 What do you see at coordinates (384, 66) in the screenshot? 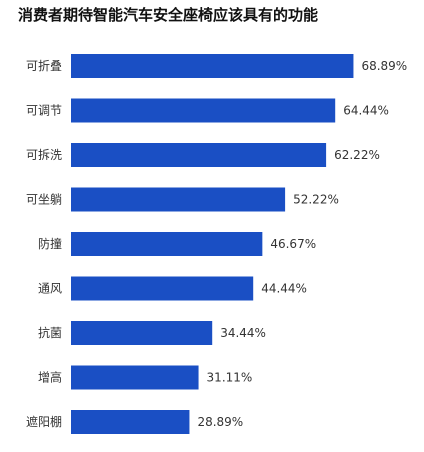
I see `data-label: 68.89%` at bounding box center [384, 66].